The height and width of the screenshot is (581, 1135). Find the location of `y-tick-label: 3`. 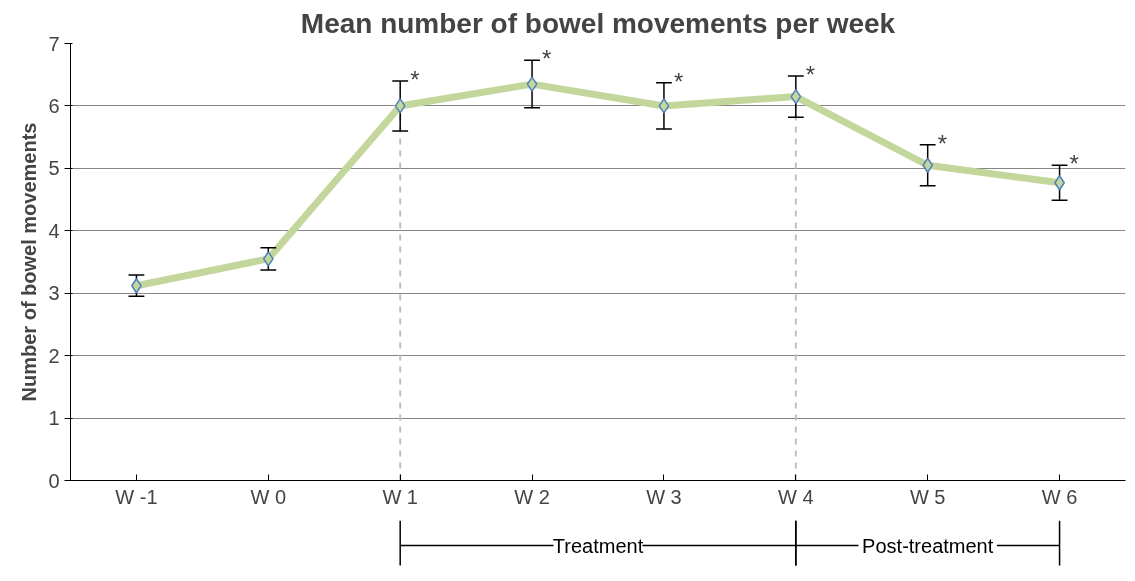

y-tick-label: 3 is located at coordinates (54, 293).